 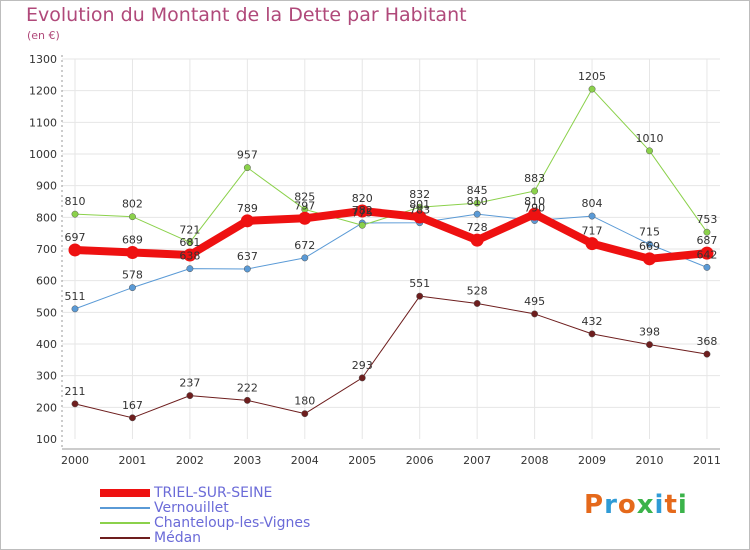 What do you see at coordinates (189, 229) in the screenshot?
I see `data-label: 721` at bounding box center [189, 229].